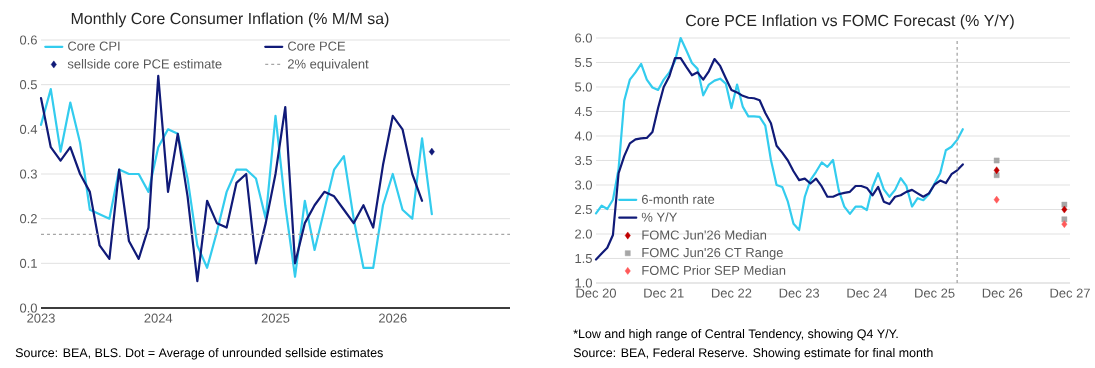 Image resolution: width=1095 pixels, height=368 pixels. Describe the element at coordinates (678, 199) in the screenshot. I see `legend-label: 6-month rate` at that location.